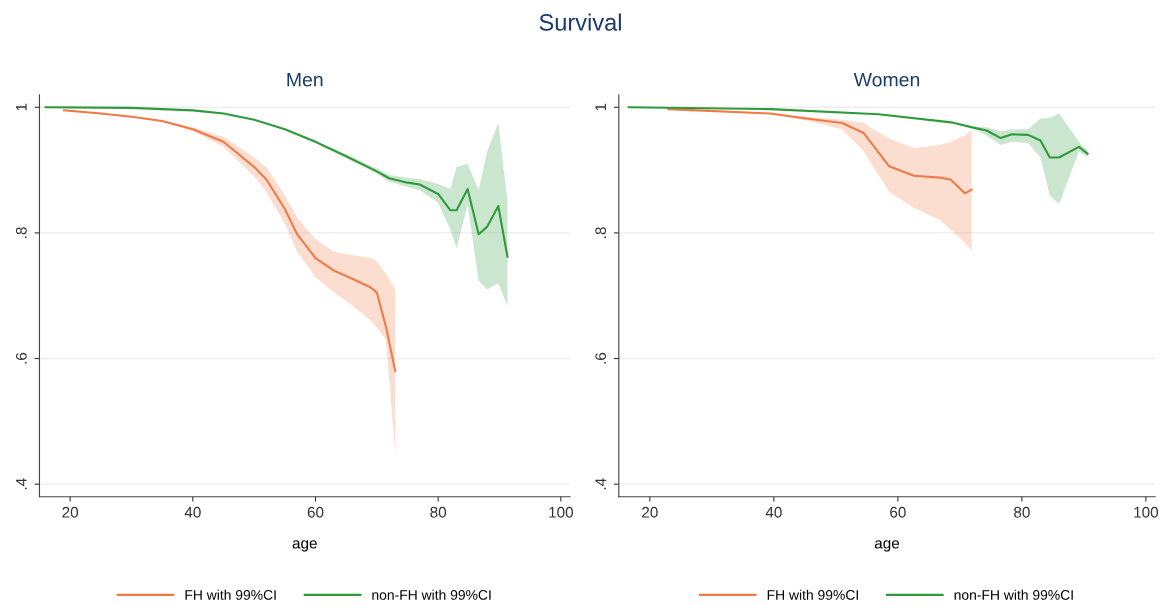  Describe the element at coordinates (886, 79) in the screenshot. I see `chart-title: Women` at that location.